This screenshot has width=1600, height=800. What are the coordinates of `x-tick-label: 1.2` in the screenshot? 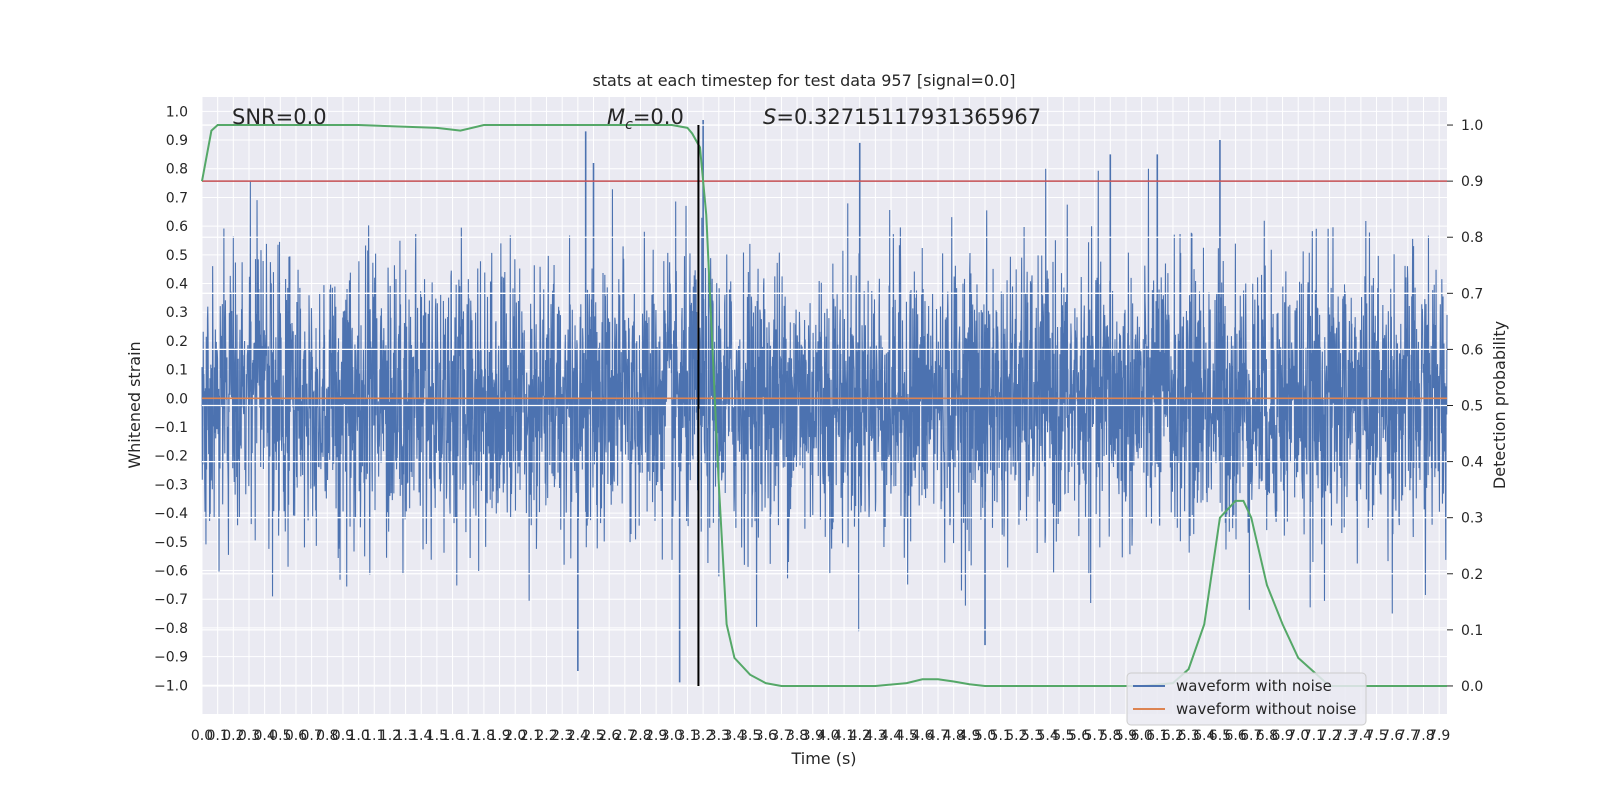 It's located at (390, 736).